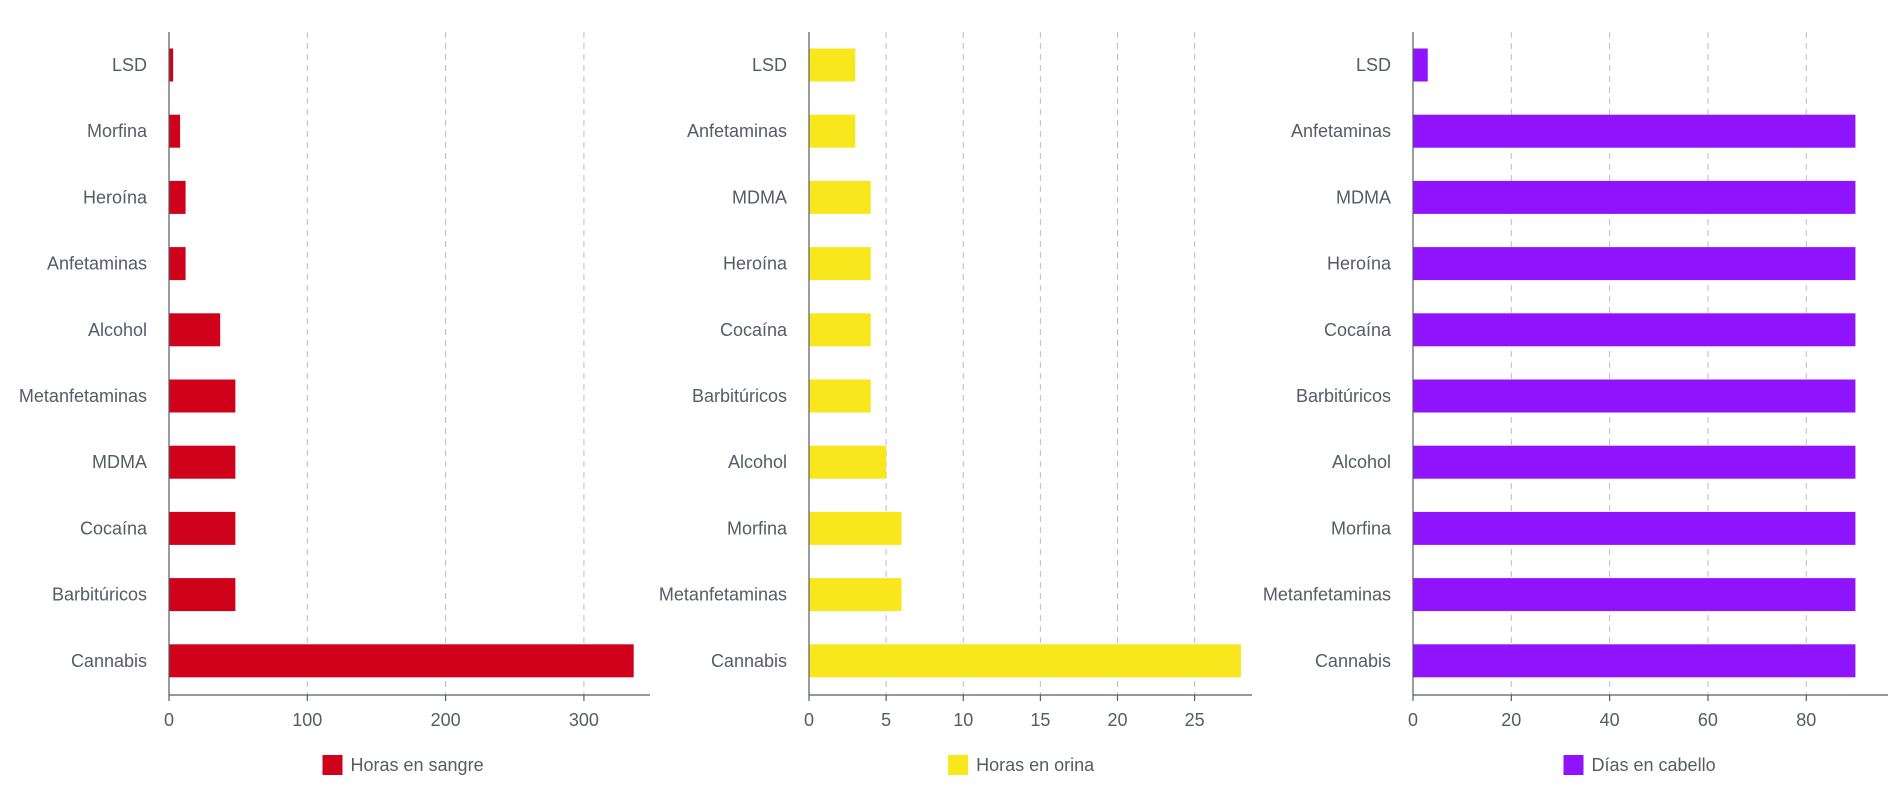 This screenshot has height=800, width=1900. Describe the element at coordinates (737, 131) in the screenshot. I see `chart-2-category-label: Anfetaminas` at that location.